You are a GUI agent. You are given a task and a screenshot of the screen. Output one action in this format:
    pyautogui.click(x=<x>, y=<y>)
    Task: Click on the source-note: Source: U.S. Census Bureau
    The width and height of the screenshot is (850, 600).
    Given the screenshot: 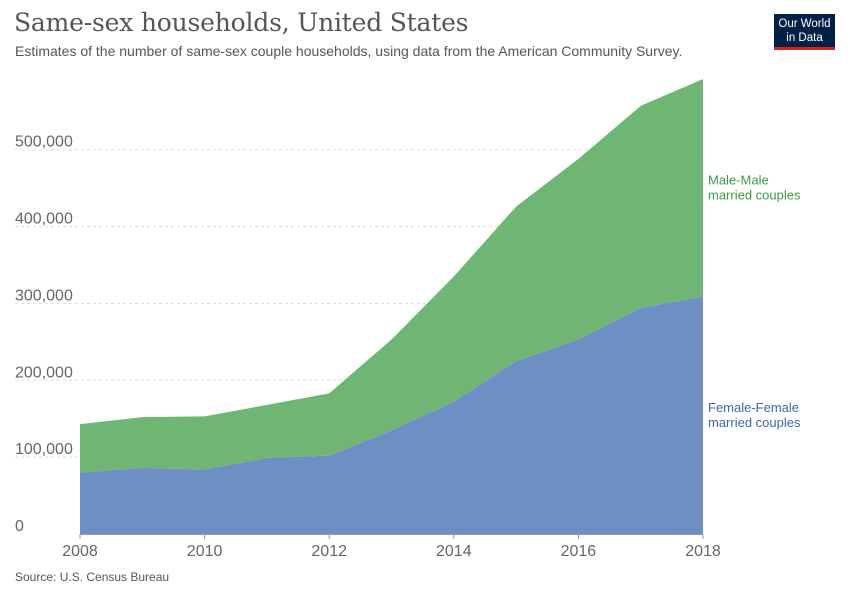 What is the action you would take?
    pyautogui.click(x=92, y=577)
    